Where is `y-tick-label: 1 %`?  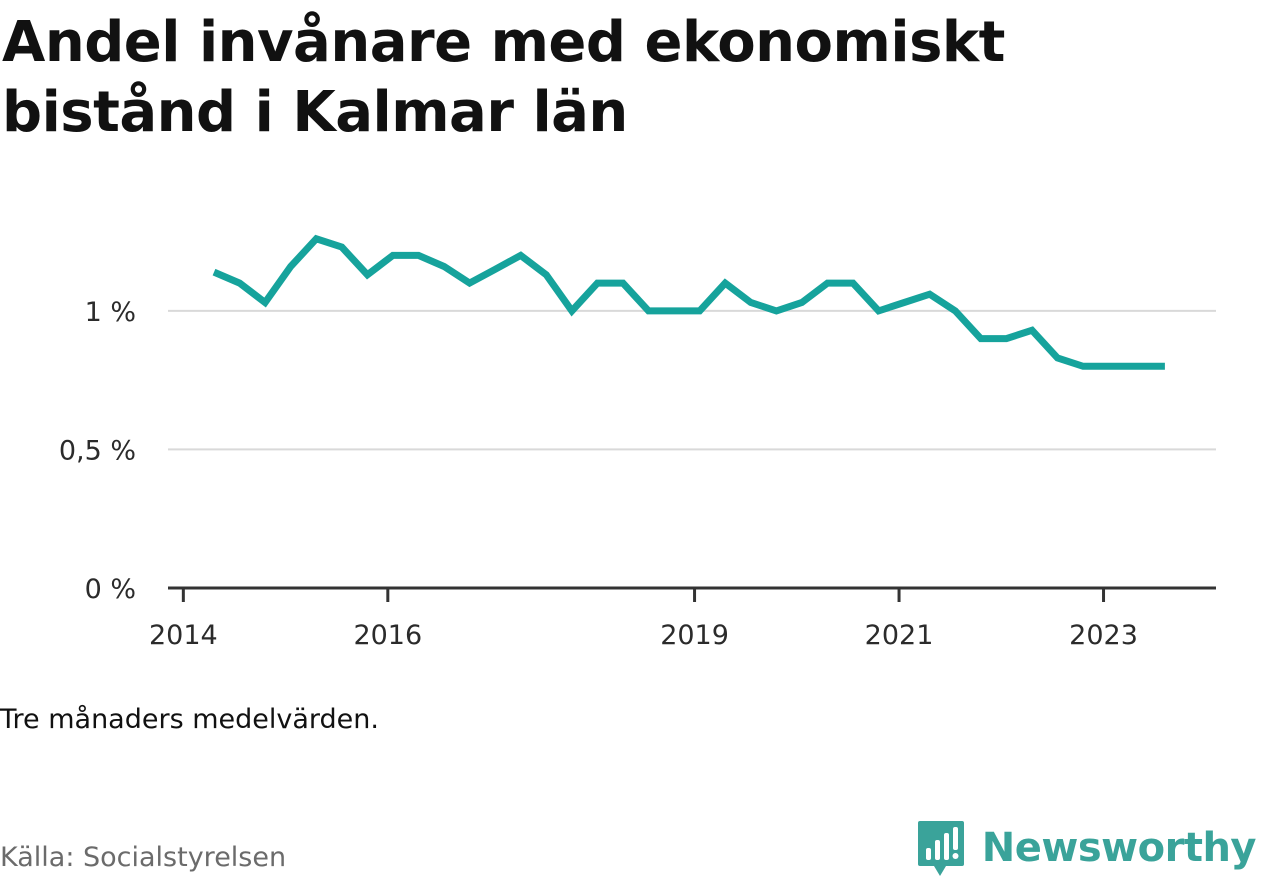
y-tick-label: 1 % is located at coordinates (110, 312).